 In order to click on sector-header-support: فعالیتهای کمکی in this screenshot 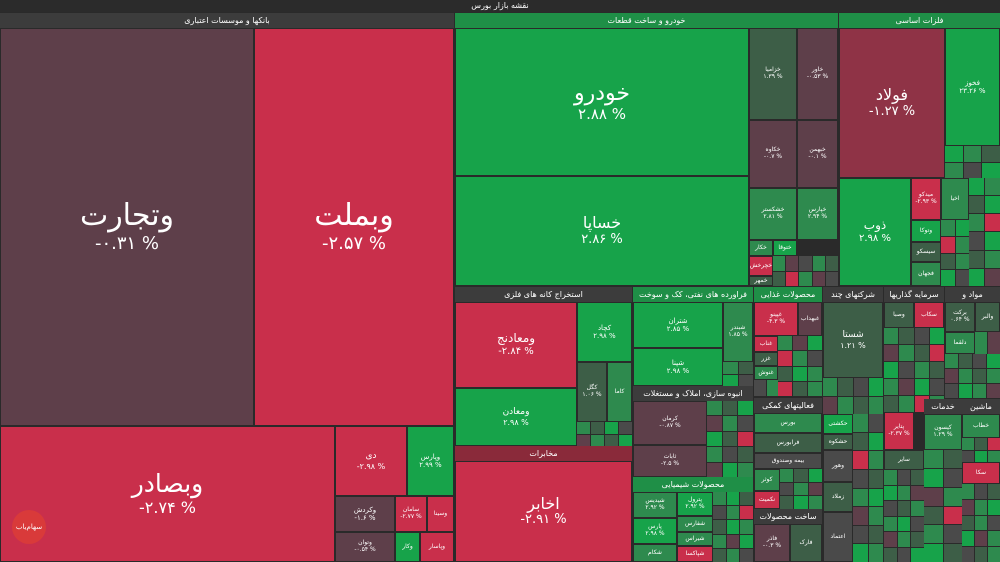, I will do `click(788, 405)`.